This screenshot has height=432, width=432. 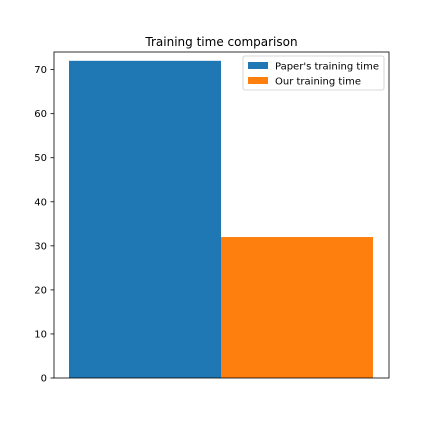 I want to click on y-tick-label: 20, so click(x=40, y=290).